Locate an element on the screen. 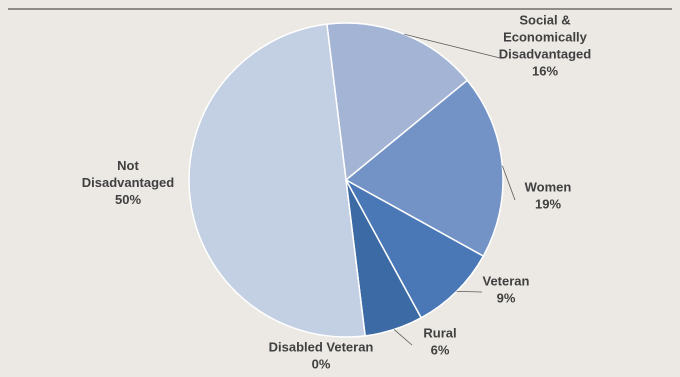  data-label-rural: Rural 6% is located at coordinates (439, 342).